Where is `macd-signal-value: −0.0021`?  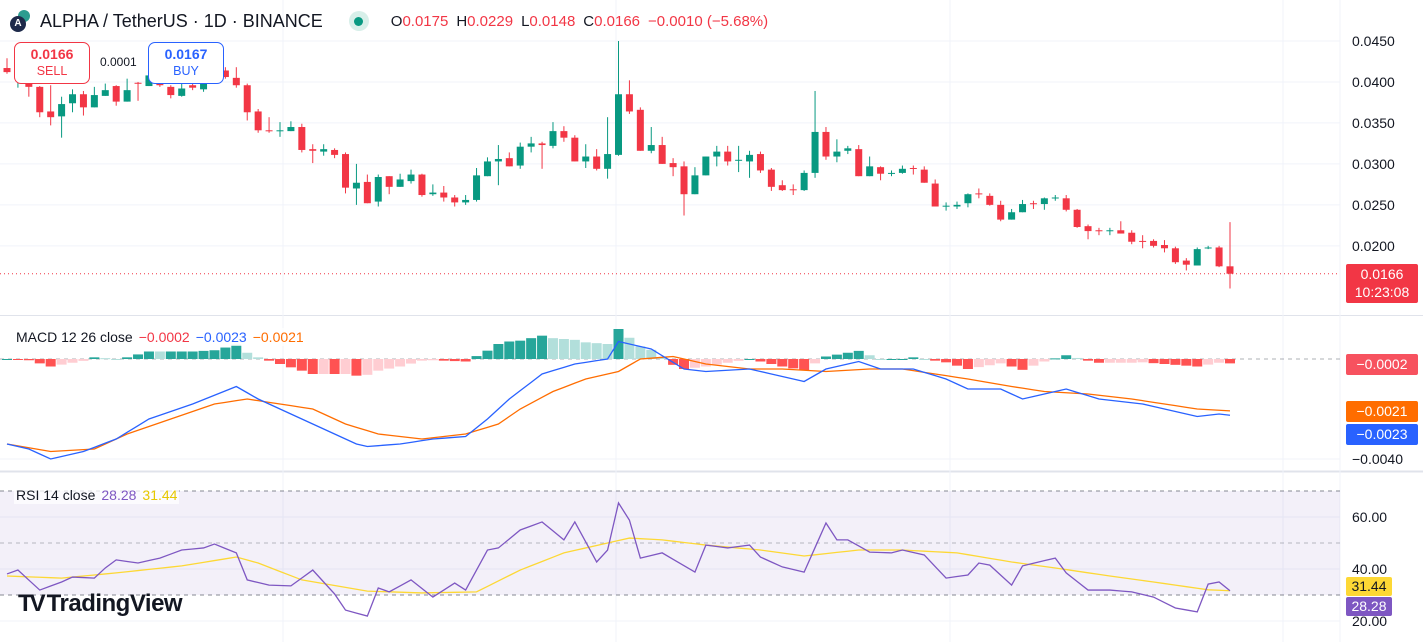
macd-signal-value: −0.0021 is located at coordinates (278, 337).